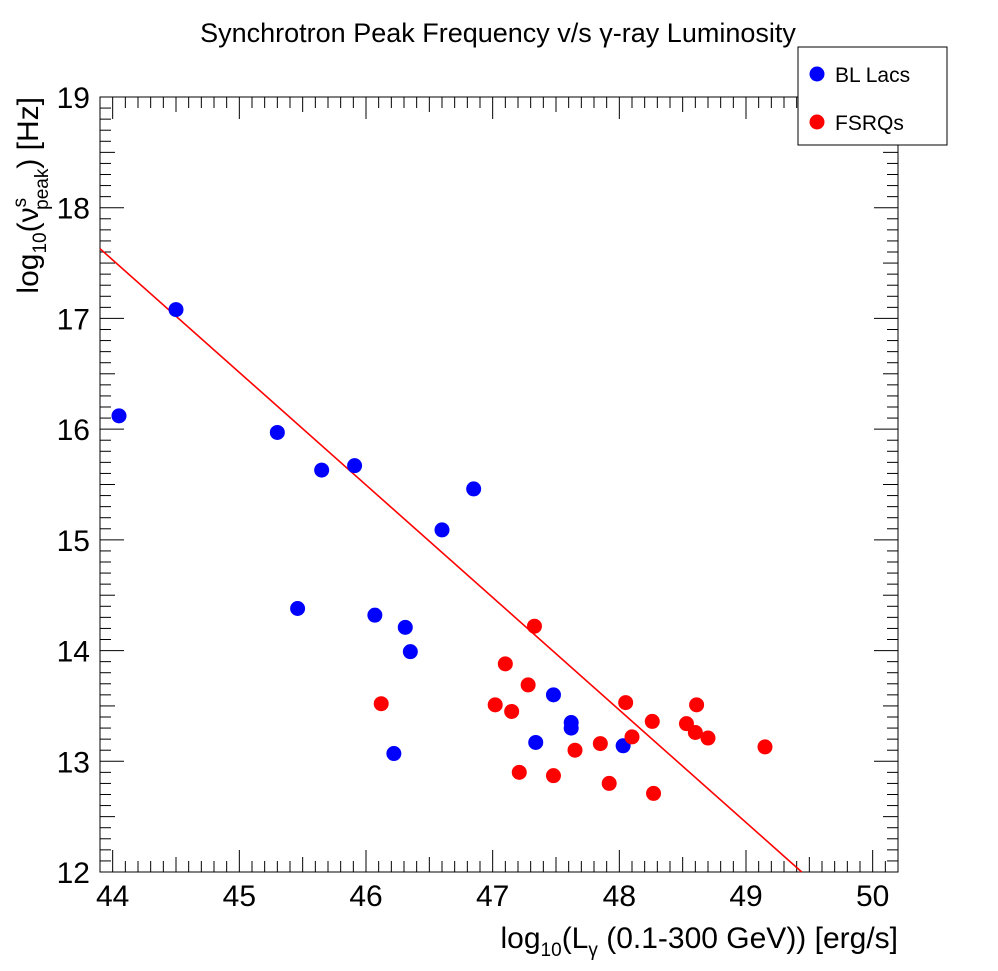 The height and width of the screenshot is (971, 998). I want to click on x-tick-label: 47, so click(492, 896).